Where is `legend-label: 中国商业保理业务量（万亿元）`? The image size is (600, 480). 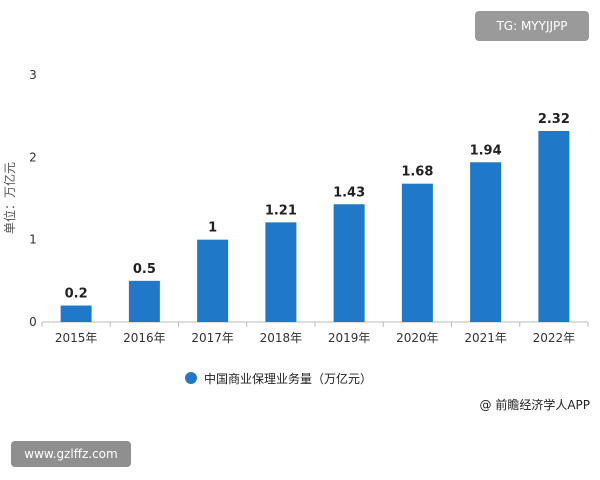
legend-label: 中国商业保理业务量（万亿元） is located at coordinates (288, 378).